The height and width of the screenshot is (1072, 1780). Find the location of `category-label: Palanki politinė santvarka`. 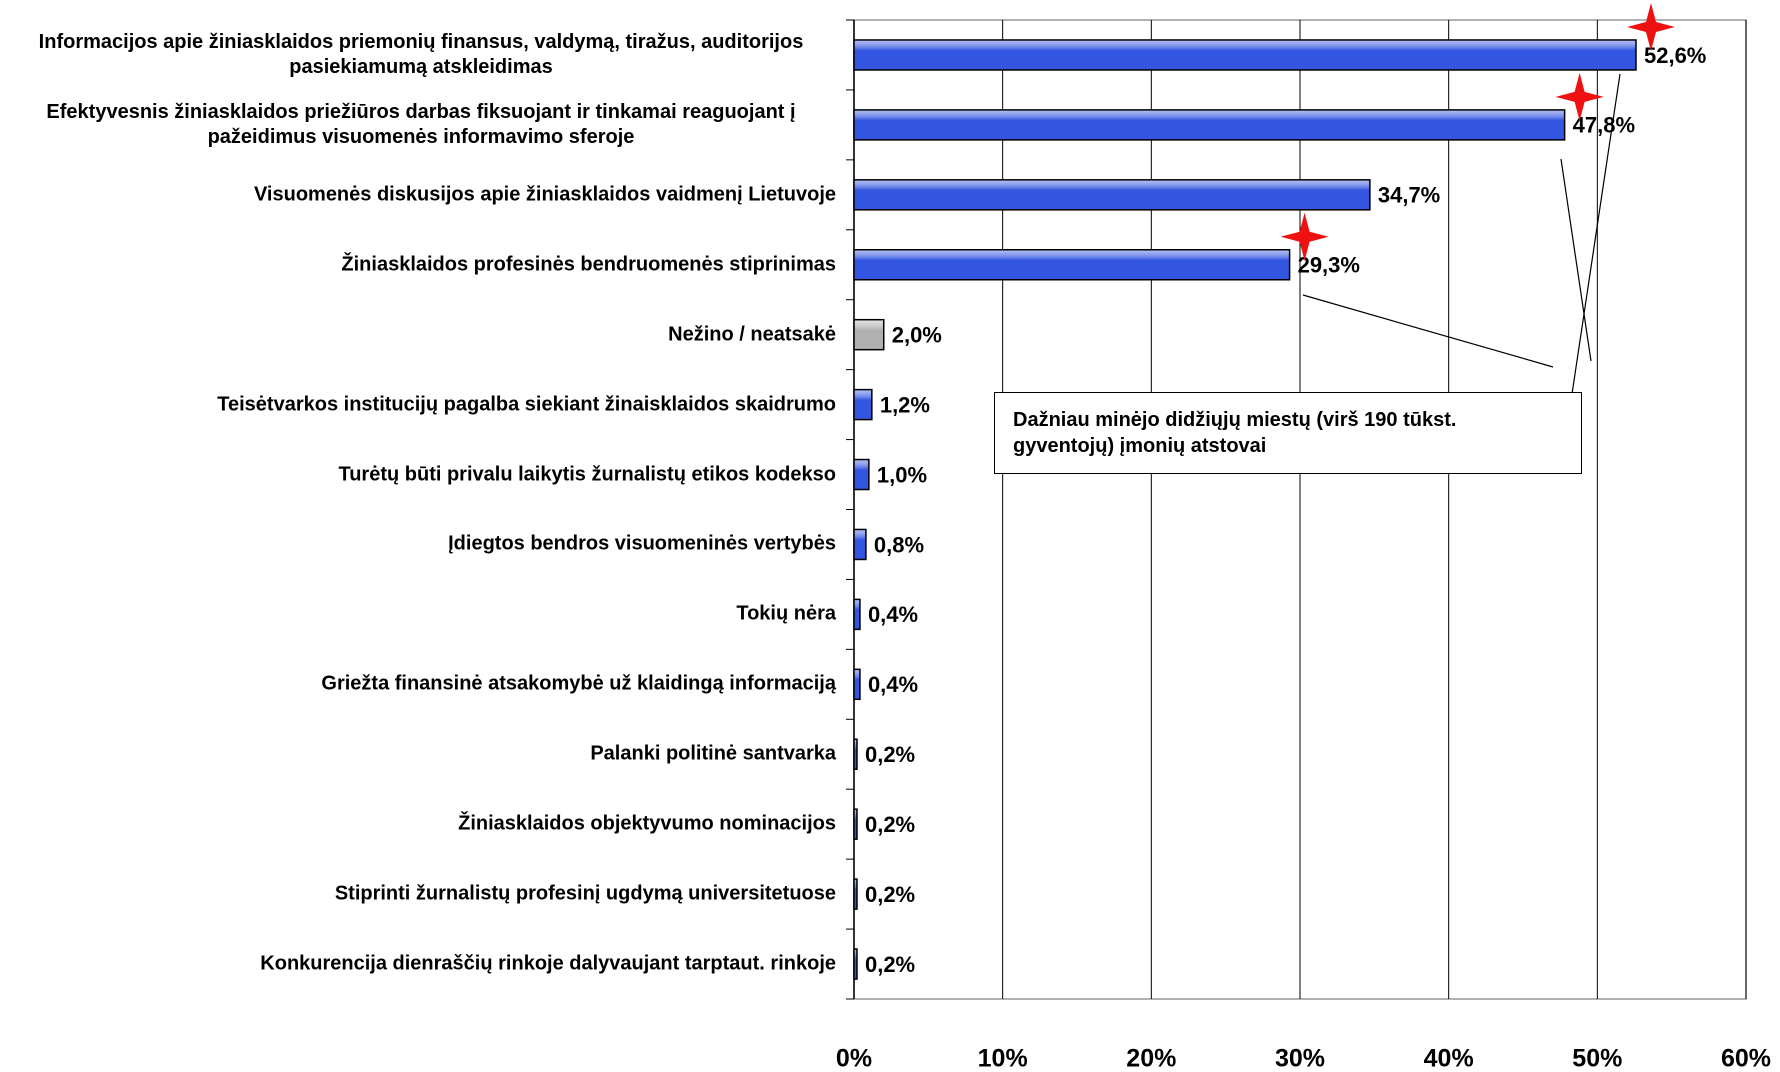

category-label: Palanki politinė santvarka is located at coordinates (713, 753).